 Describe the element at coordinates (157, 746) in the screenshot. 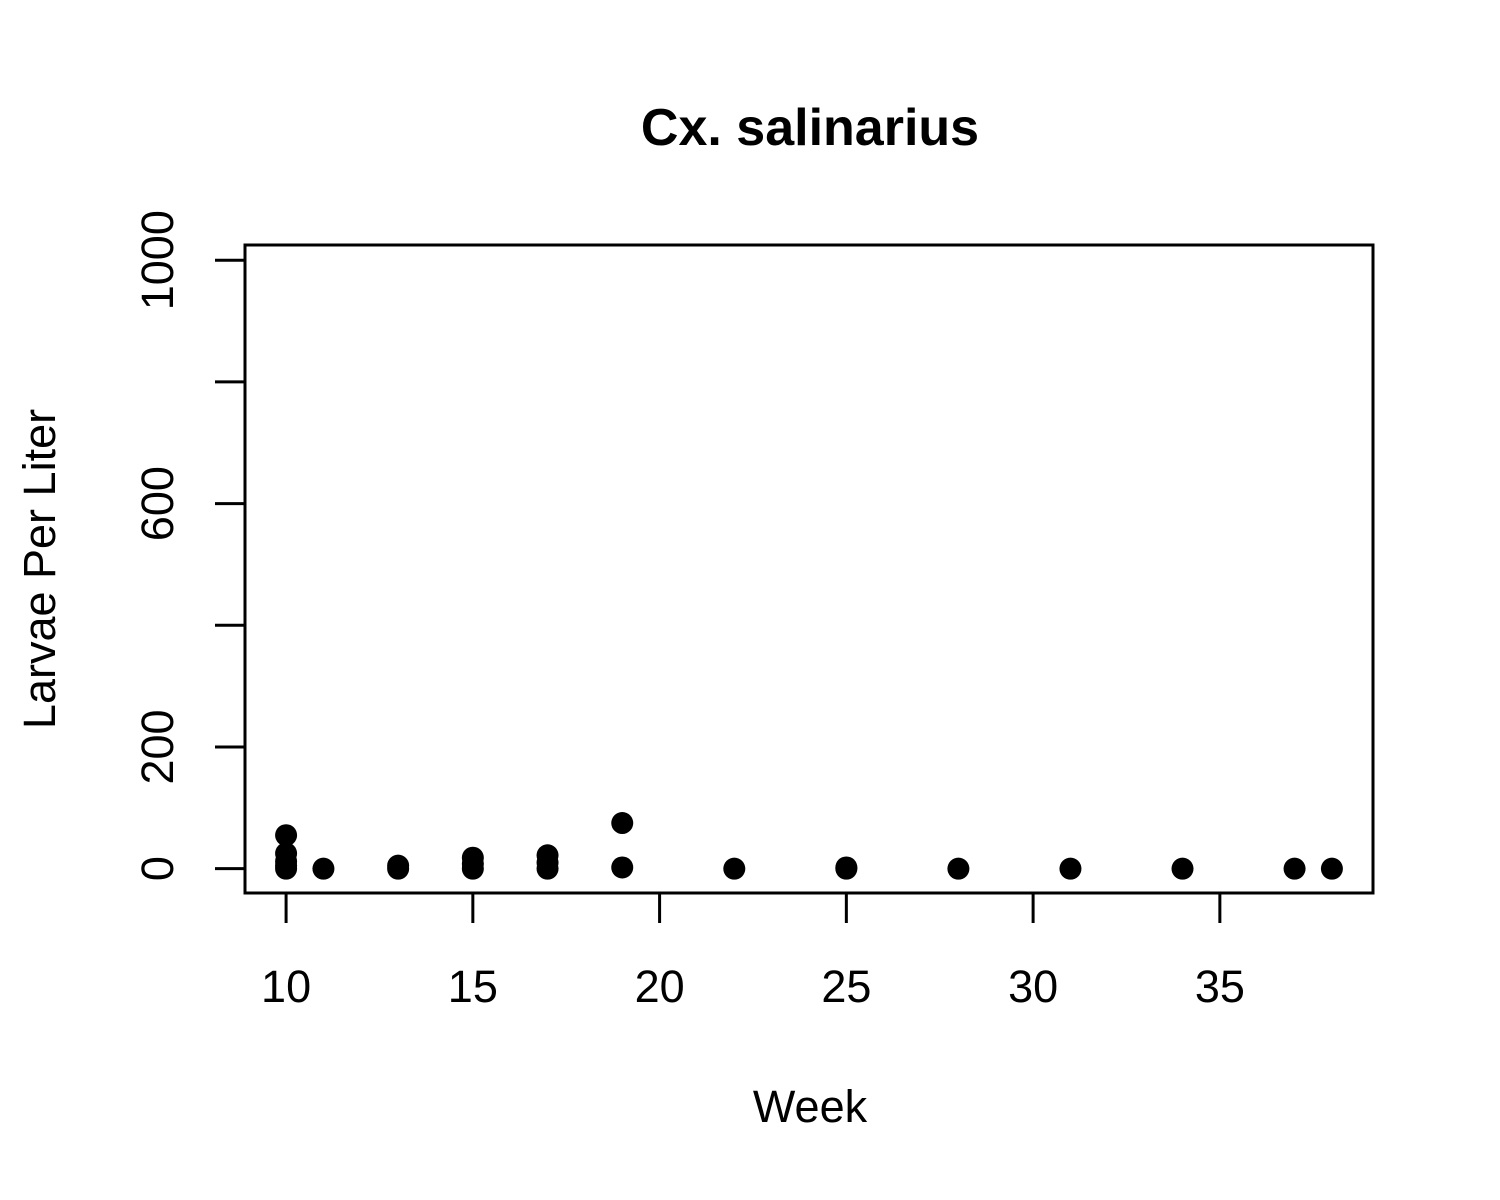

I see `y-tick-label: 200` at that location.